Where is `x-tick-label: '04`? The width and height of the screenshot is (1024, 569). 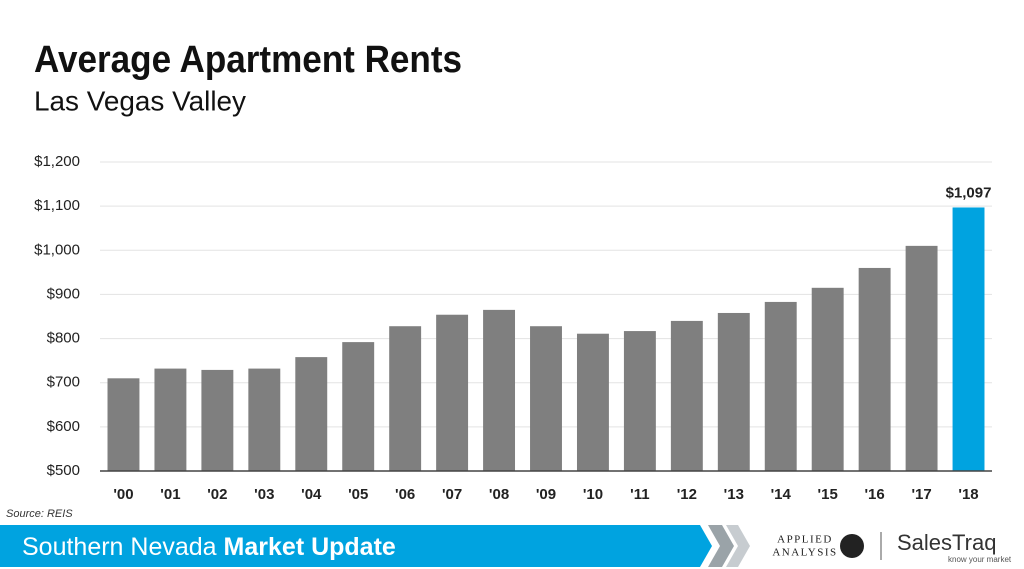
x-tick-label: '04 is located at coordinates (311, 494).